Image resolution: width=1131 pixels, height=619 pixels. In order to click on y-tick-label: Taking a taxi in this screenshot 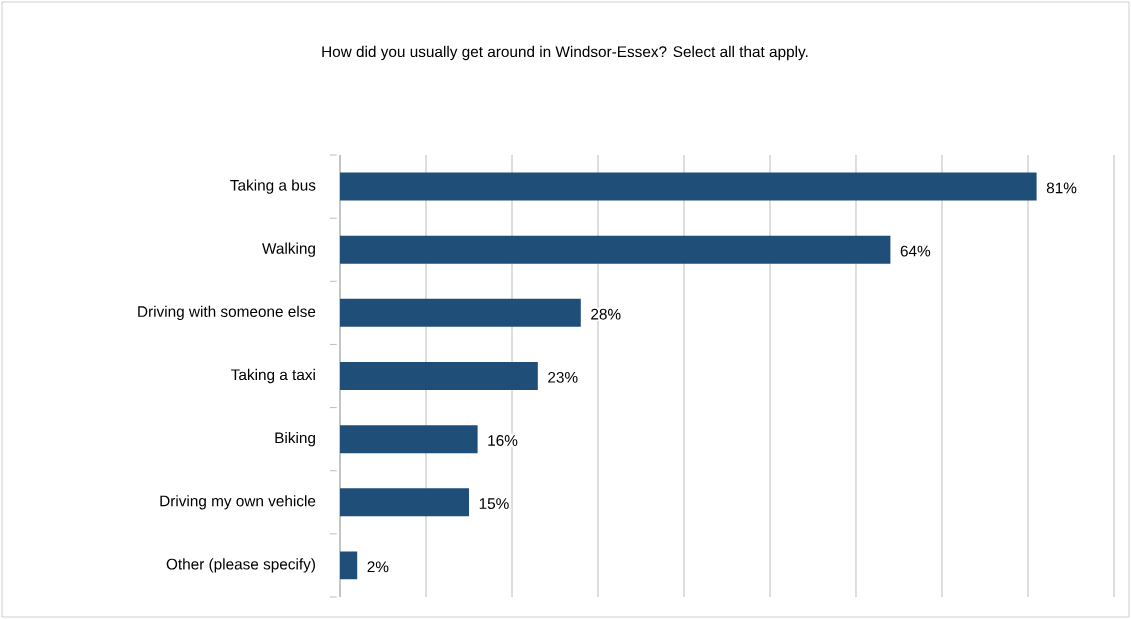, I will do `click(273, 376)`.